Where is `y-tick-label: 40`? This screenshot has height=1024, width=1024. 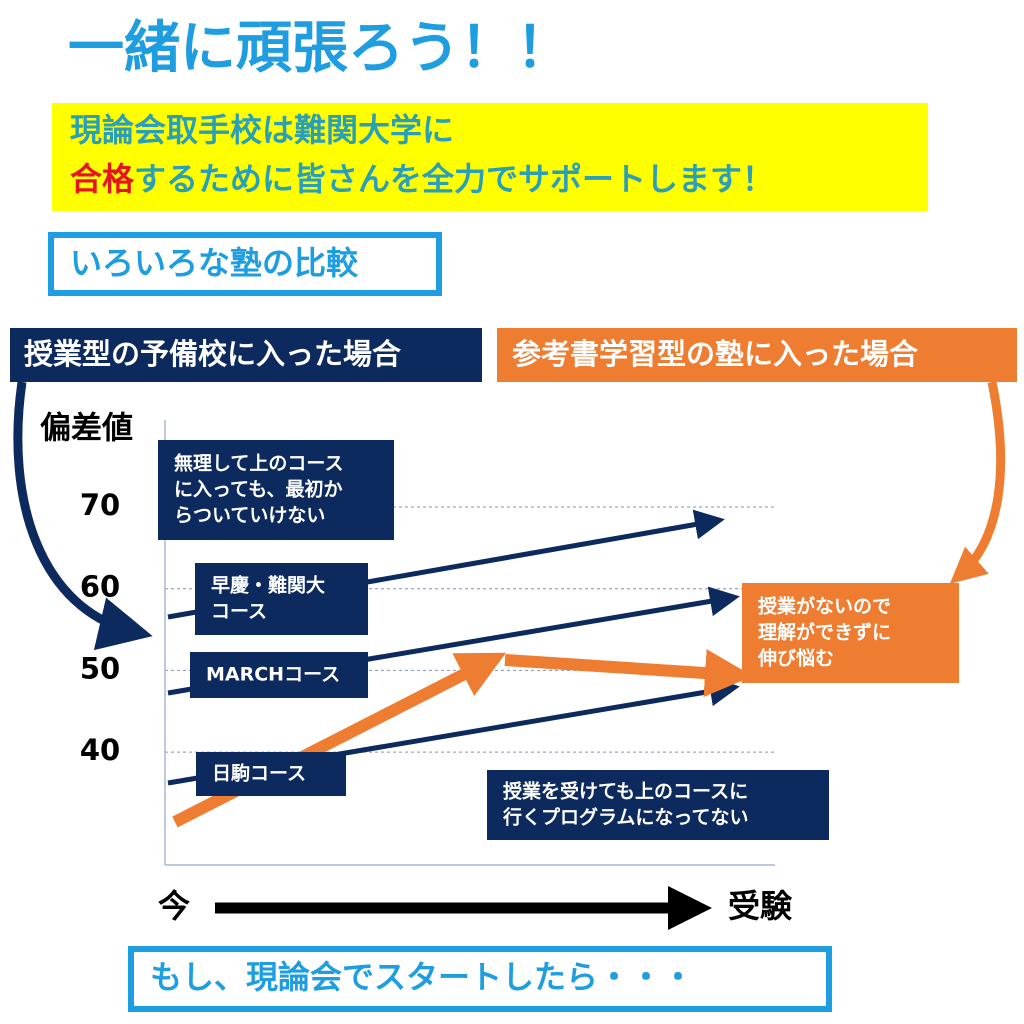
y-tick-label: 40 is located at coordinates (100, 750).